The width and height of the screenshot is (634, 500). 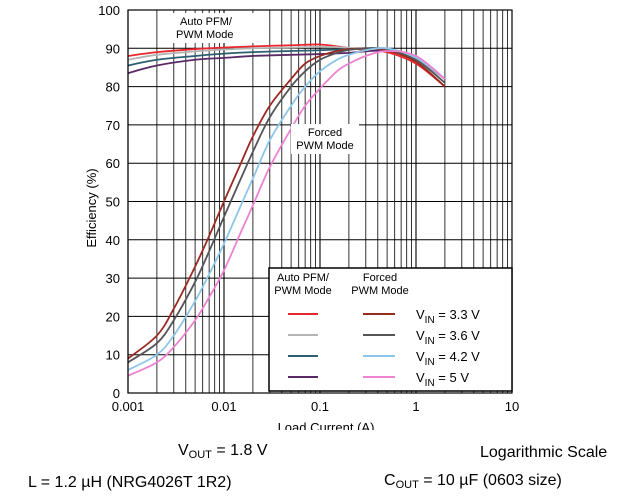 I want to click on y-tick-label: 0, so click(x=116, y=393).